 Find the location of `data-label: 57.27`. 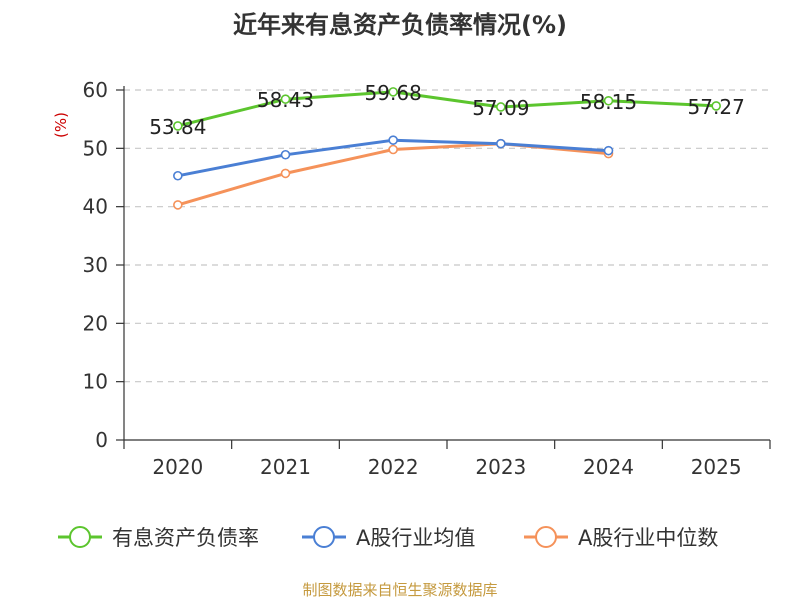

data-label: 57.27 is located at coordinates (716, 107).